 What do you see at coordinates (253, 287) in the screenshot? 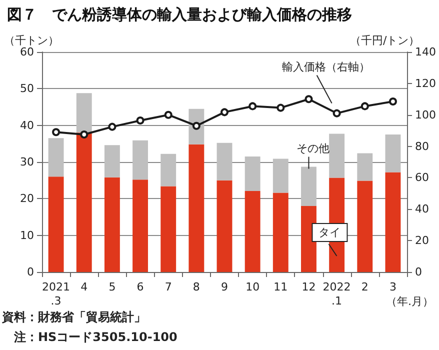
I see `x-tick-label: 10` at bounding box center [253, 287].